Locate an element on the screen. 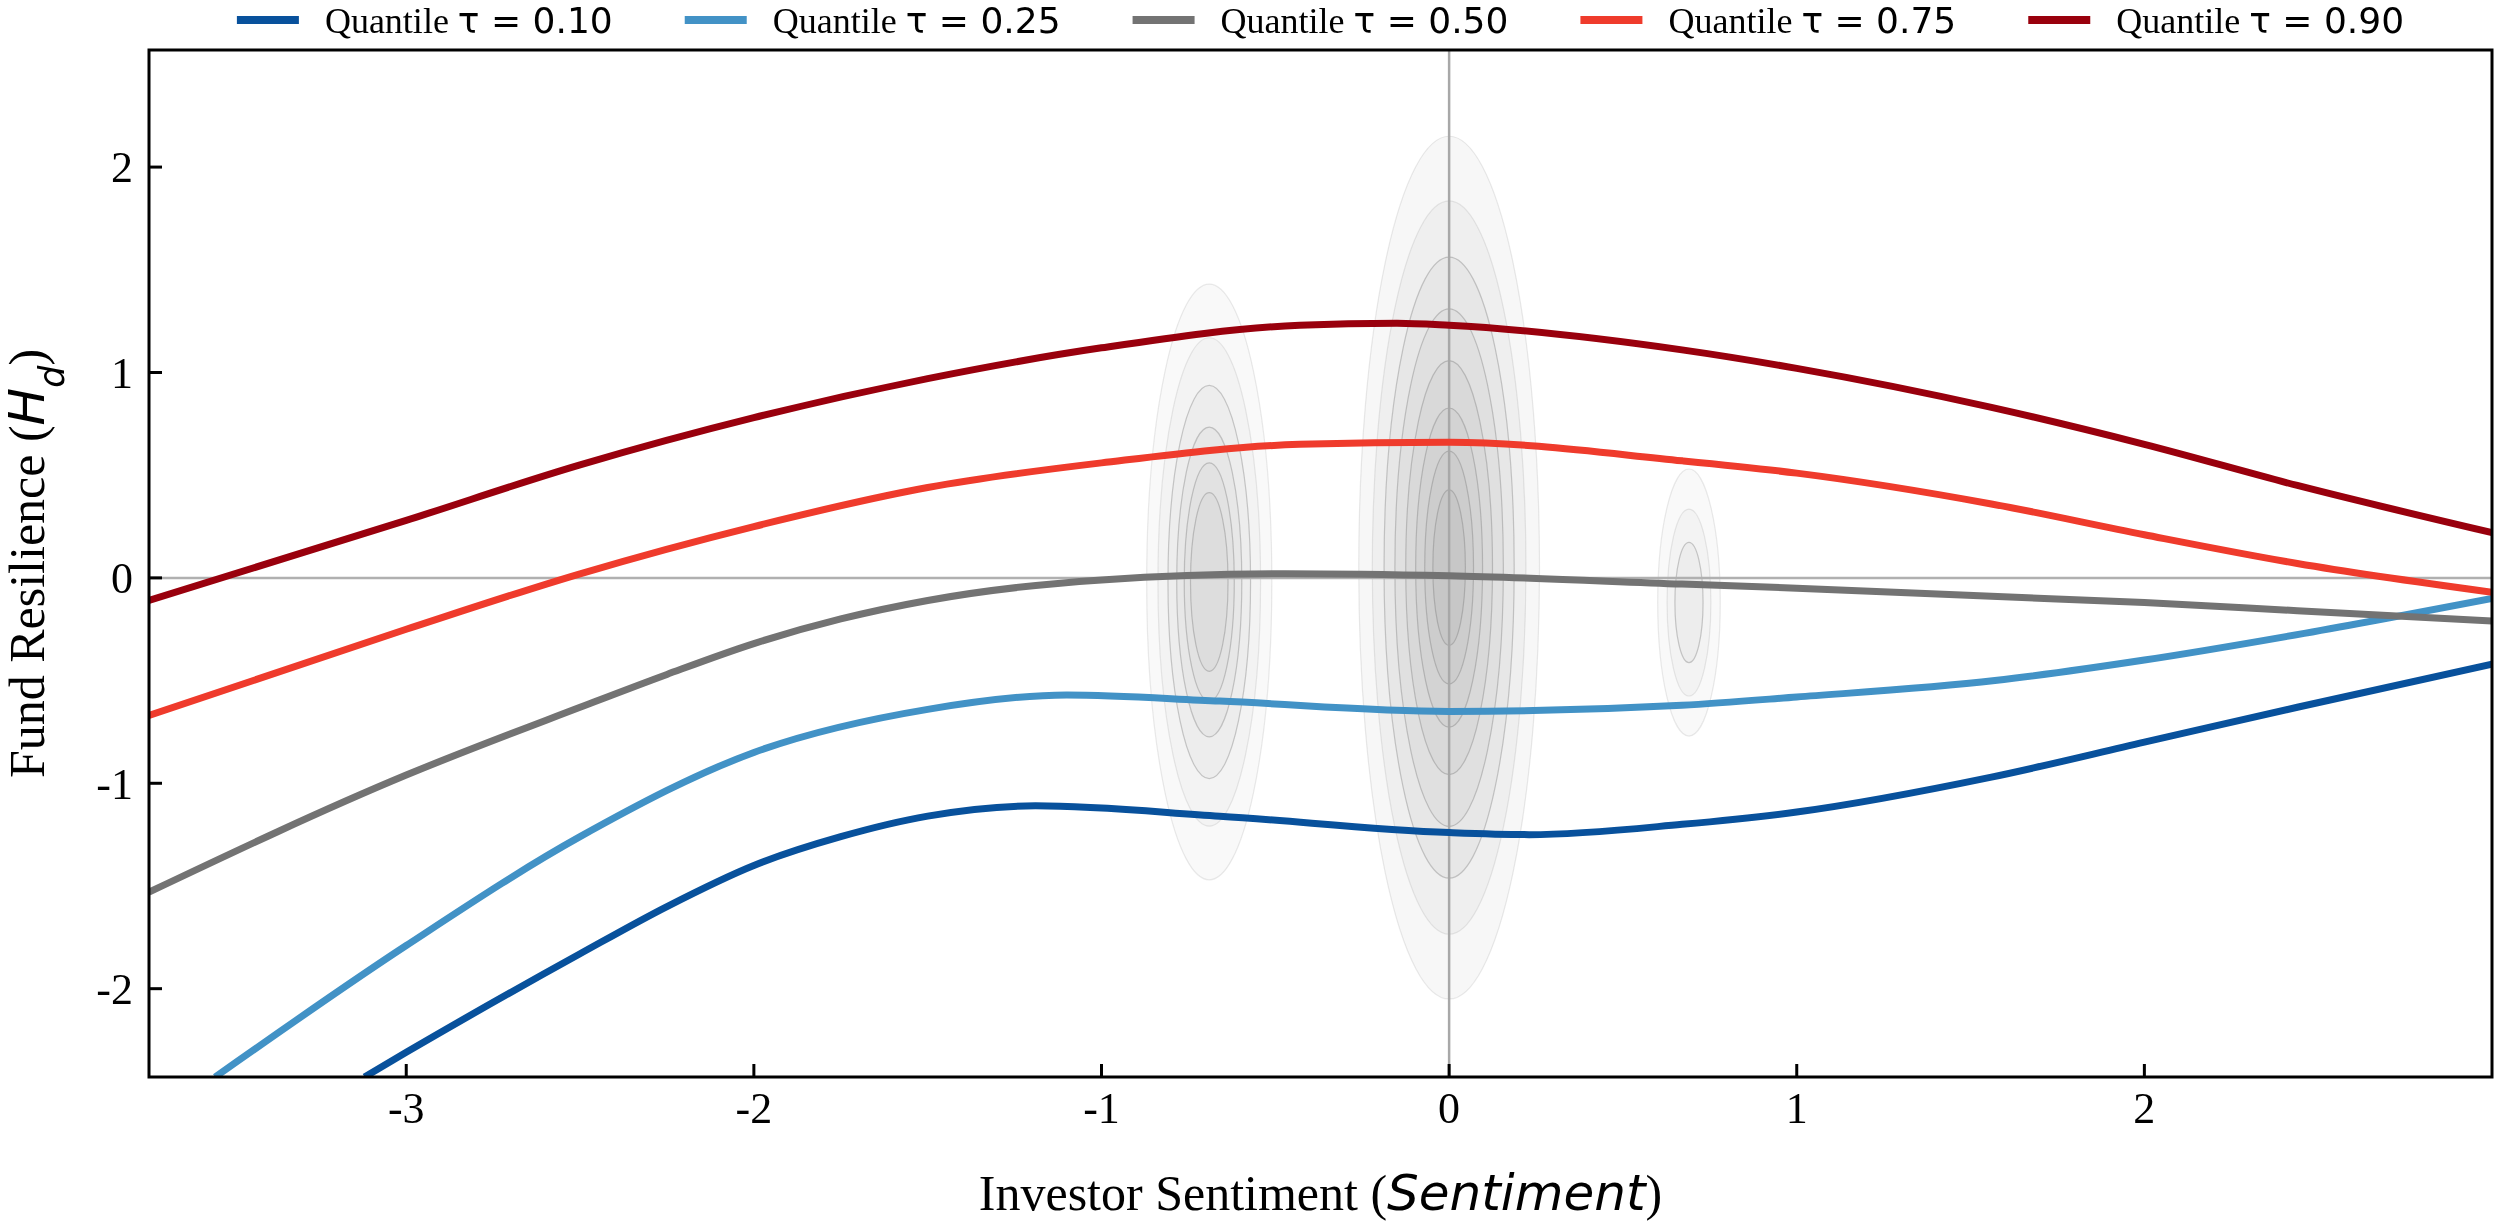 The height and width of the screenshot is (1231, 2500). legend-label: Quantile τ = 0.25 is located at coordinates (916, 20).